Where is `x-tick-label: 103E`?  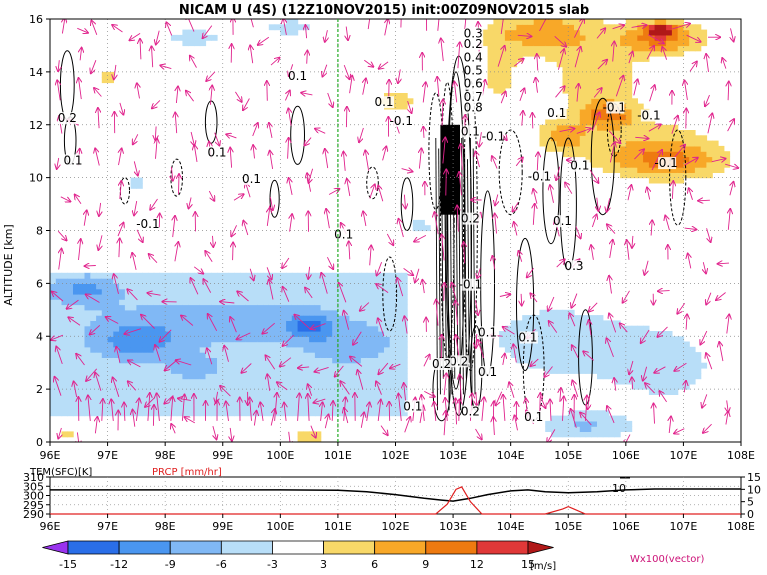 x-tick-label: 103E is located at coordinates (453, 455).